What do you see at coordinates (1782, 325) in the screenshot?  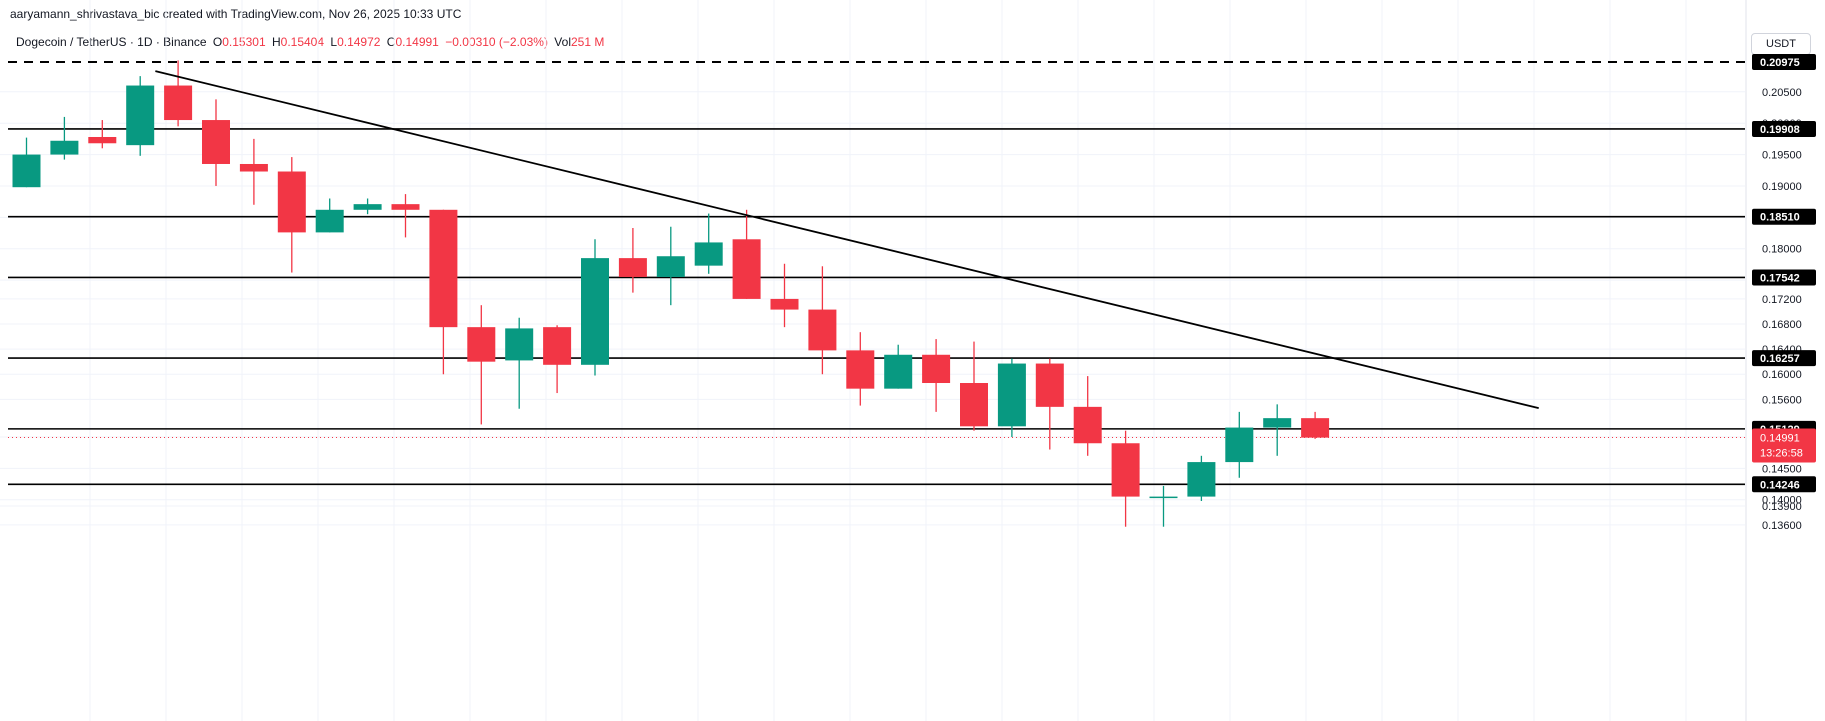 I see `y-tick-label: 0.16800` at bounding box center [1782, 325].